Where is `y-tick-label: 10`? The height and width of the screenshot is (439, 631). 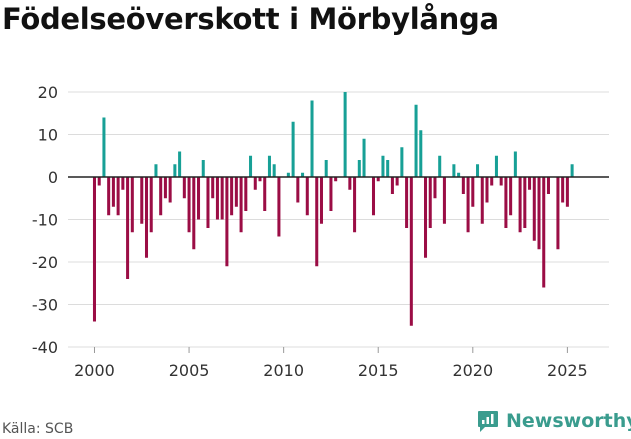 y-tick-label: 10 is located at coordinates (48, 135).